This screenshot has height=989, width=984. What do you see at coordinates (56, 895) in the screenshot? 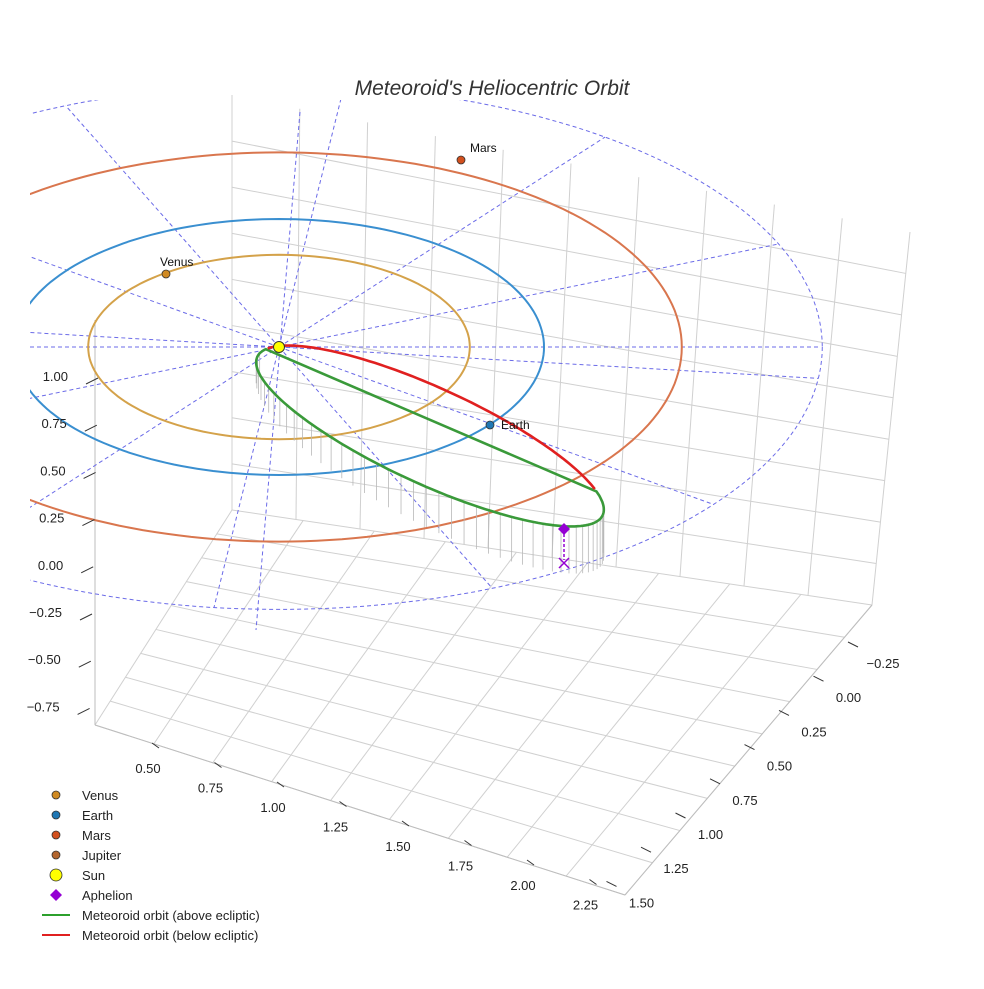
I see `legend-swatch-diamond` at bounding box center [56, 895].